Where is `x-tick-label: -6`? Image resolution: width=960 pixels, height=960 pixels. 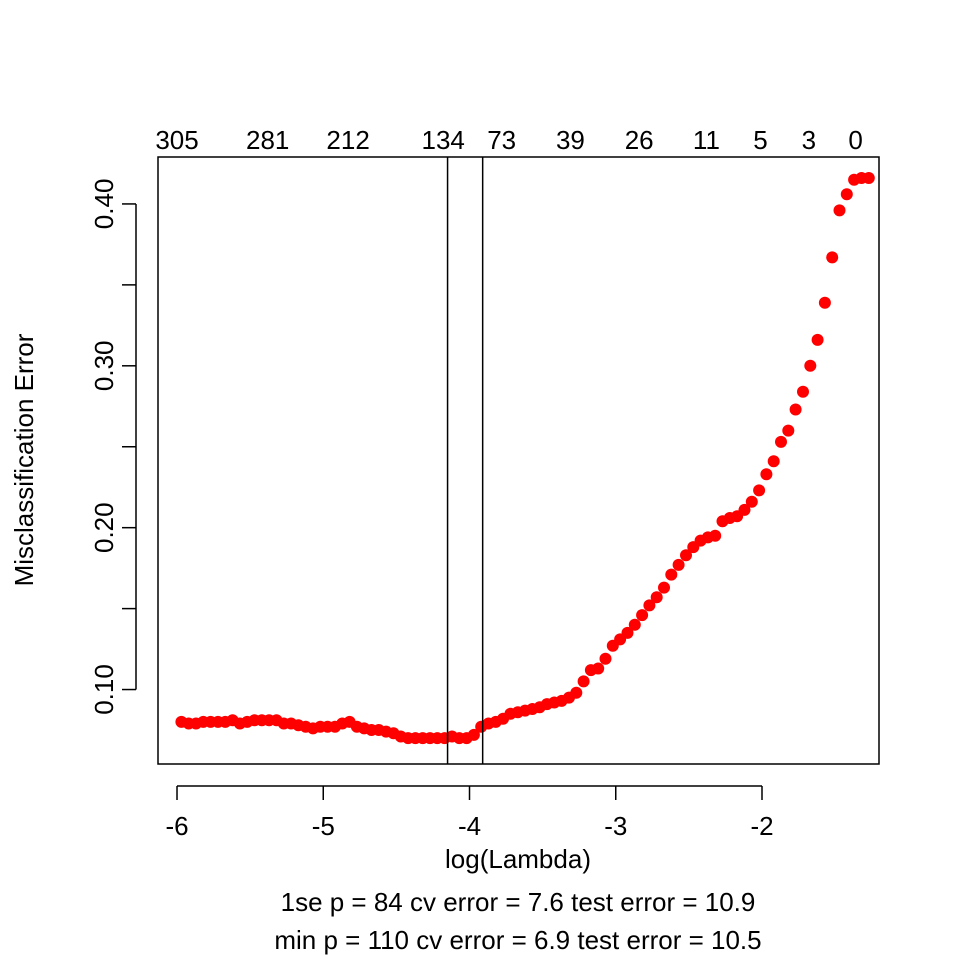 x-tick-label: -6 is located at coordinates (176, 826).